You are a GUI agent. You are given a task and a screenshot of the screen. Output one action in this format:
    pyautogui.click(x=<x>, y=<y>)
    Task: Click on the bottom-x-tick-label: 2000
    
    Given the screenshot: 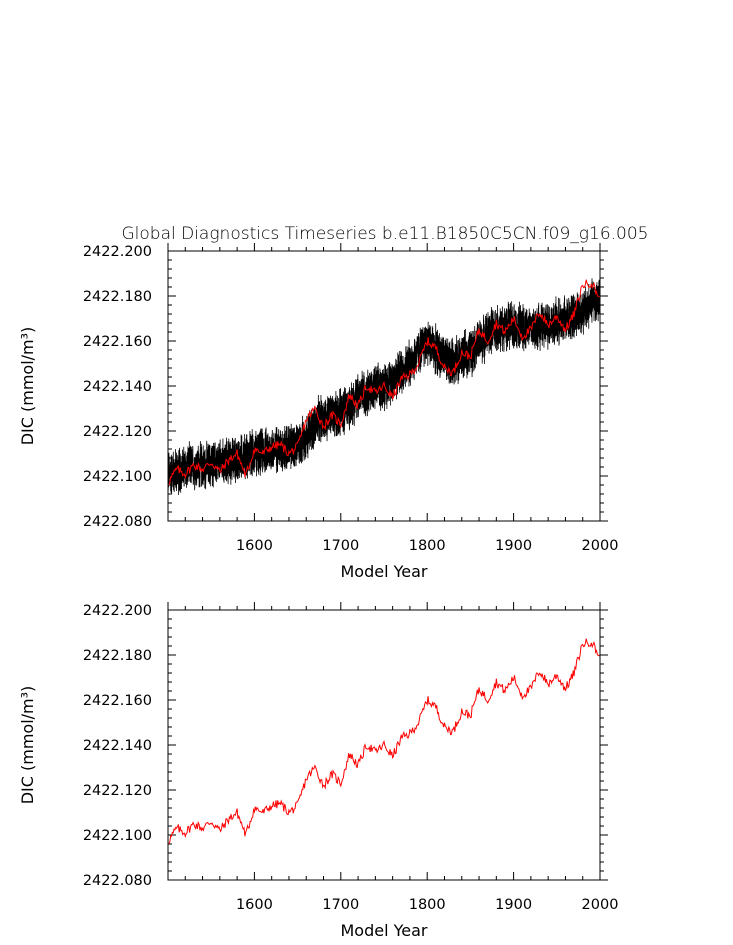 What is the action you would take?
    pyautogui.click(x=600, y=905)
    